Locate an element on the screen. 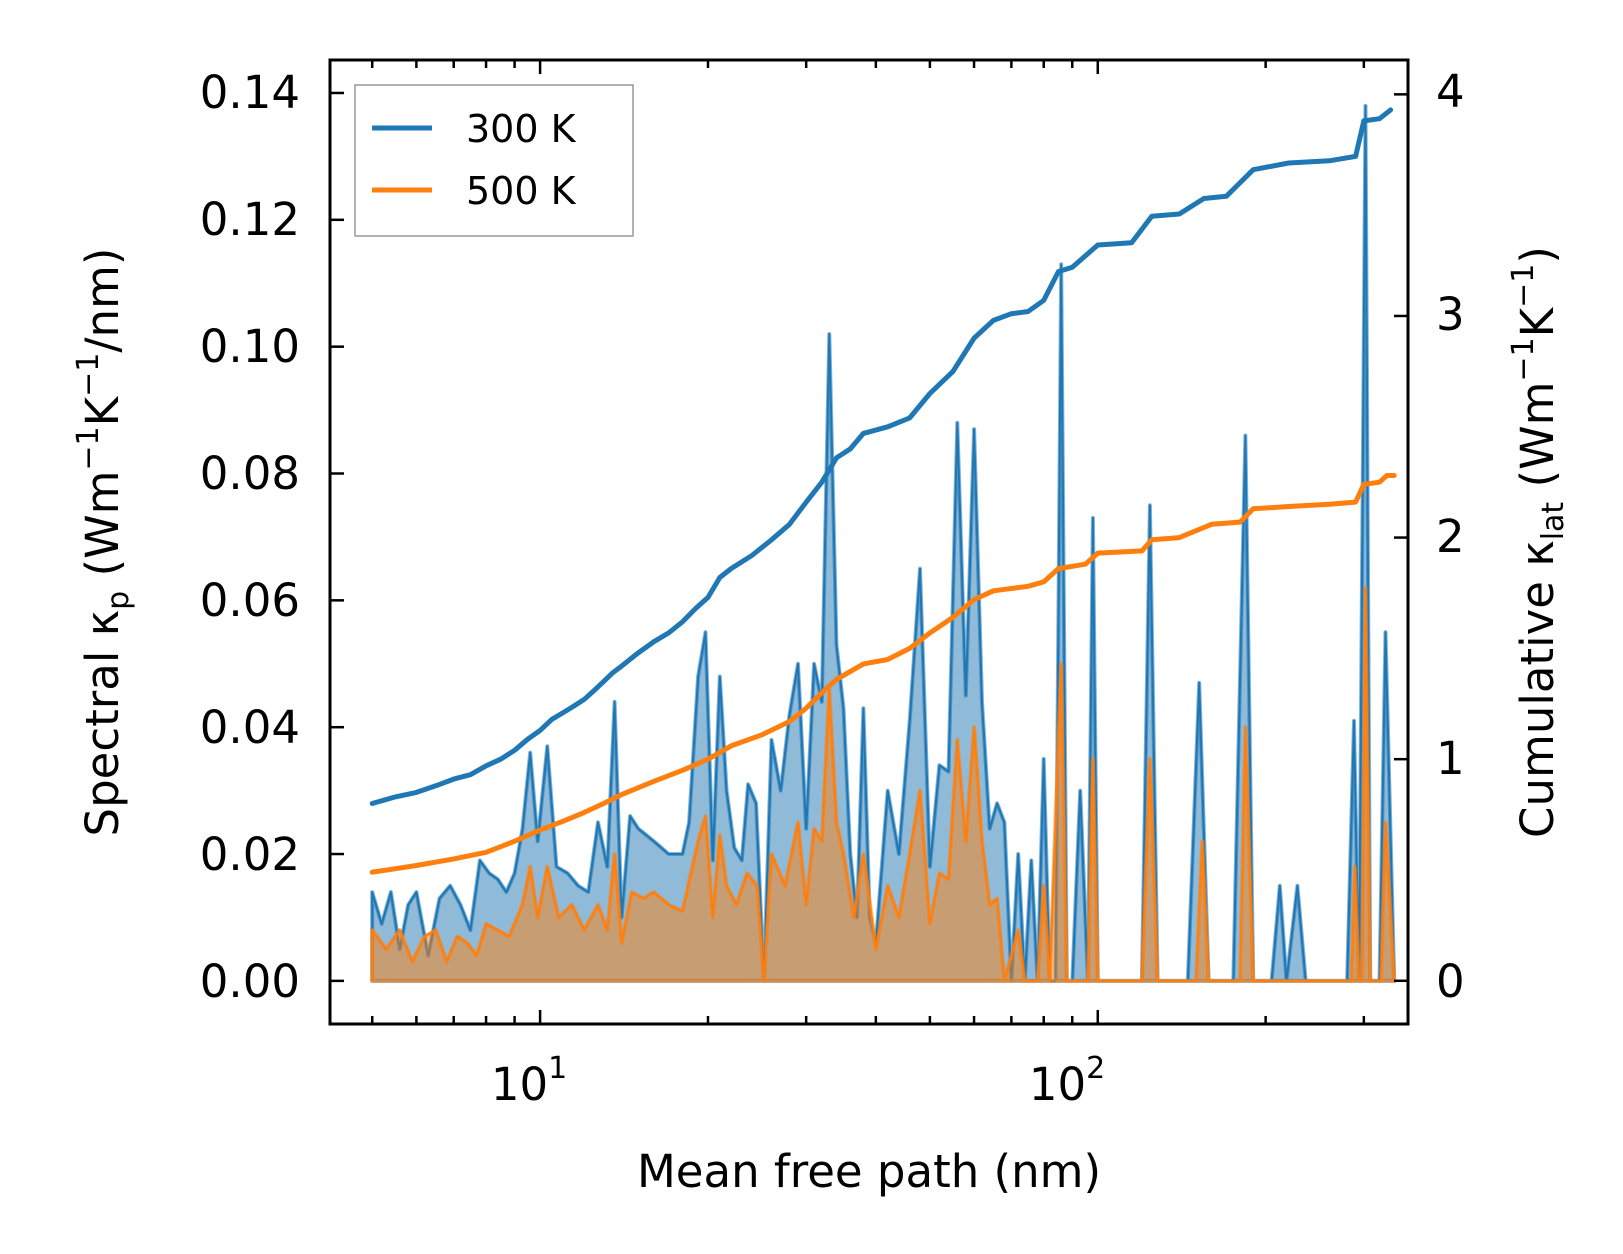 The image size is (1623, 1254). y-right-tick-label: 1 is located at coordinates (1450, 758).